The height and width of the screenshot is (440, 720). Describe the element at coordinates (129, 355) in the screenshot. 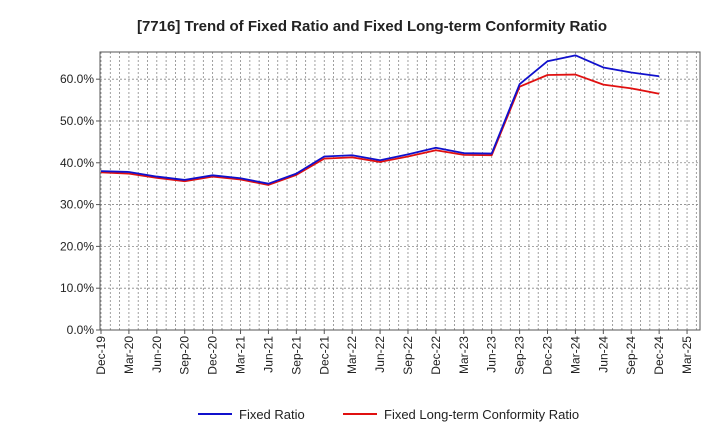

I see `x-tick-label: Mar-20` at that location.